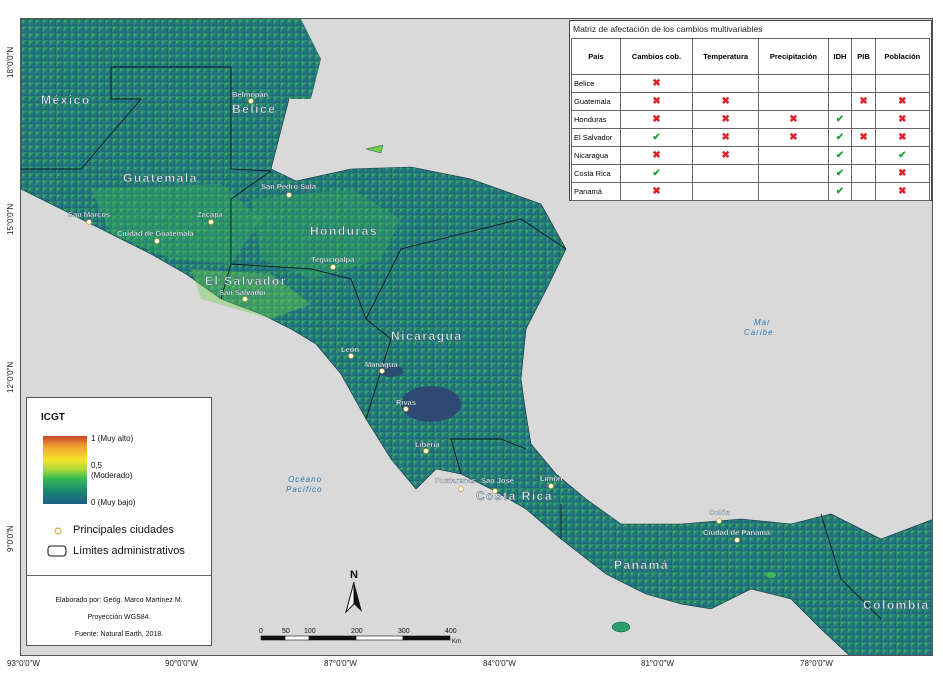 The image size is (943, 675). What do you see at coordinates (896, 605) in the screenshot?
I see `country-label-colombia: Colombia` at bounding box center [896, 605].